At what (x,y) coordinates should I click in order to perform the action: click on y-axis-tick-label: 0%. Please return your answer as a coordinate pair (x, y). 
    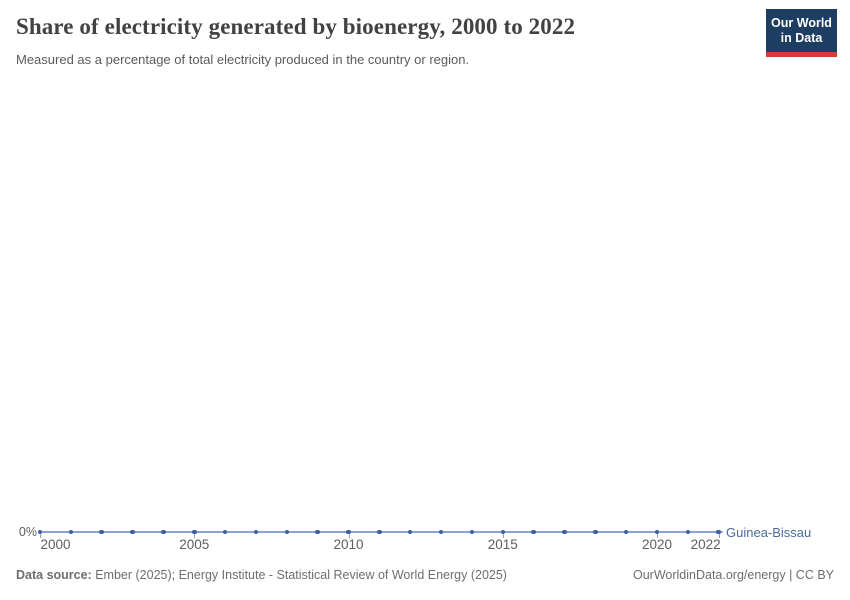
    Looking at the image, I should click on (27, 532).